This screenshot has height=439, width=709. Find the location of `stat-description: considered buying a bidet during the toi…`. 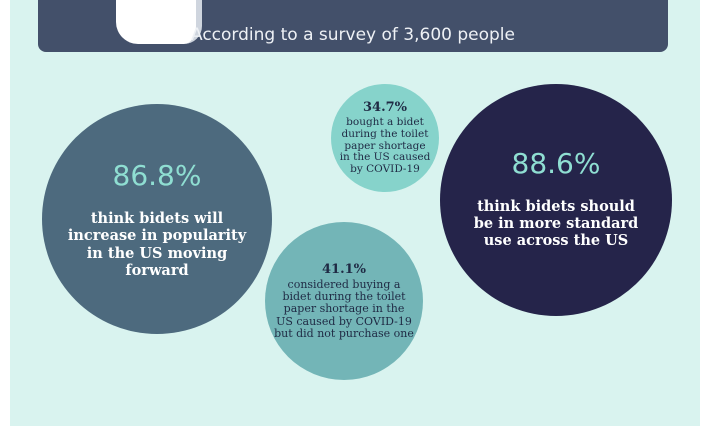

stat-description: considered buying a bidet during the toi… is located at coordinates (344, 308).